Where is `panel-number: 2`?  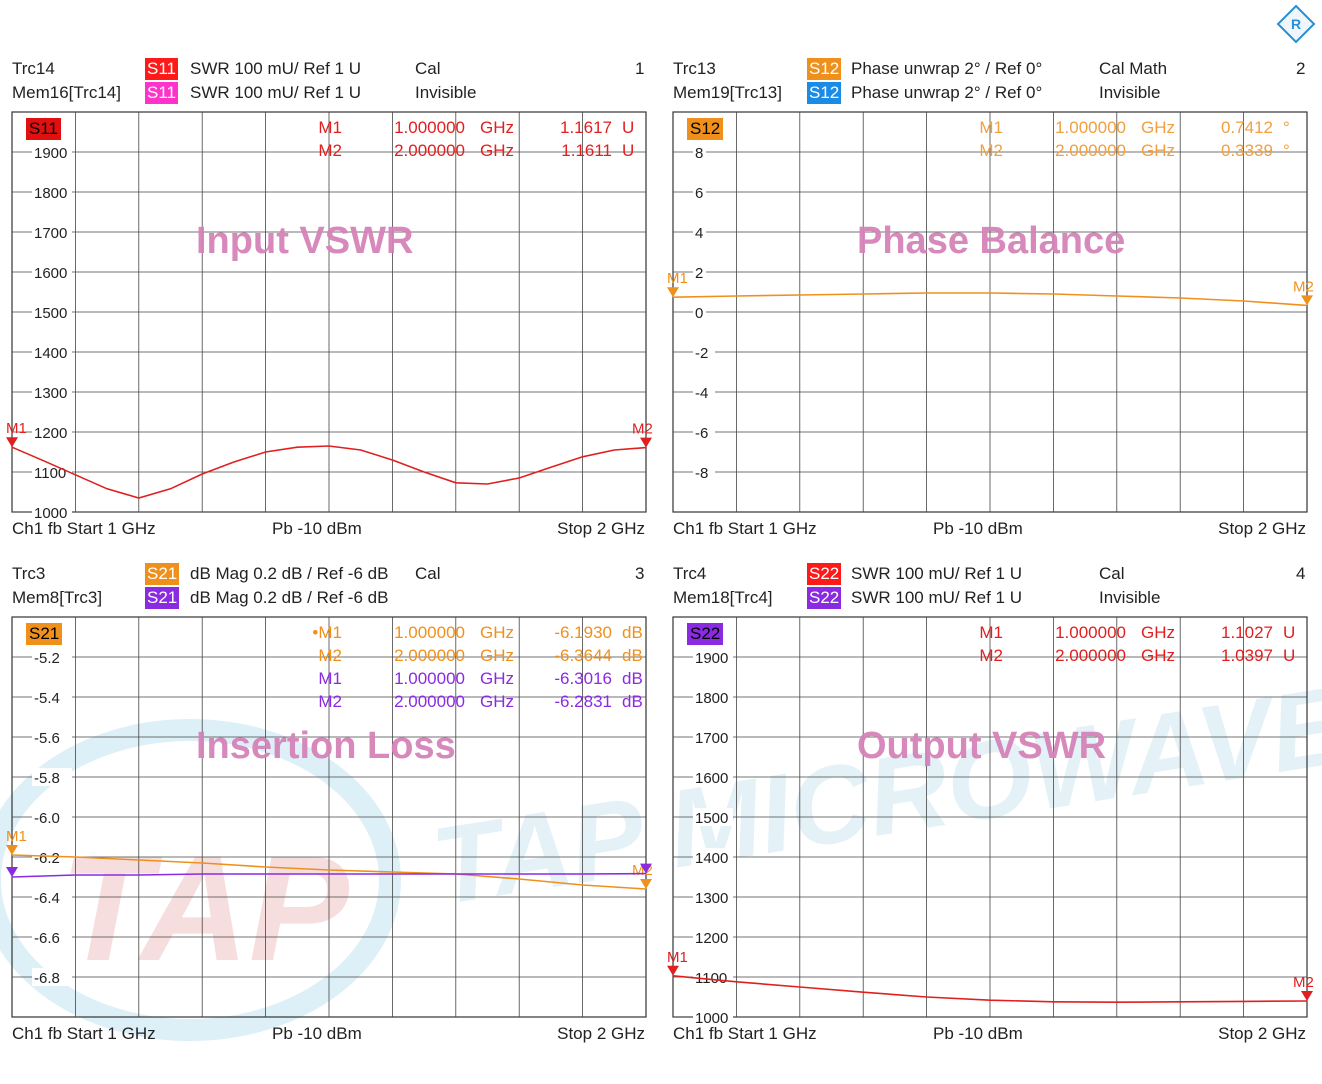 panel-number: 2 is located at coordinates (1301, 68).